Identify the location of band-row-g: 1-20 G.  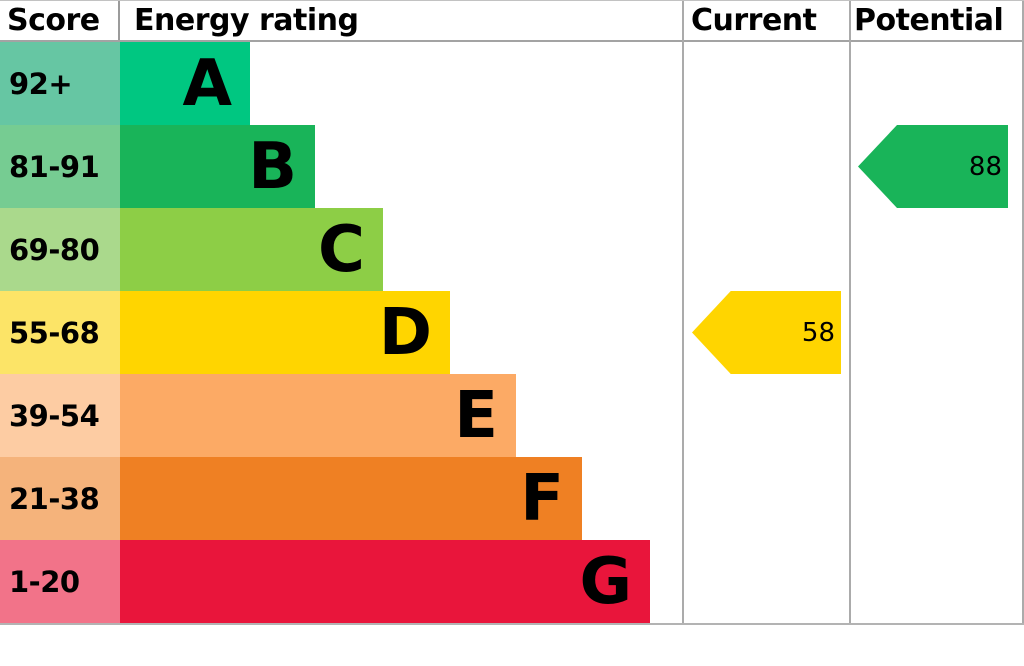
(341, 581).